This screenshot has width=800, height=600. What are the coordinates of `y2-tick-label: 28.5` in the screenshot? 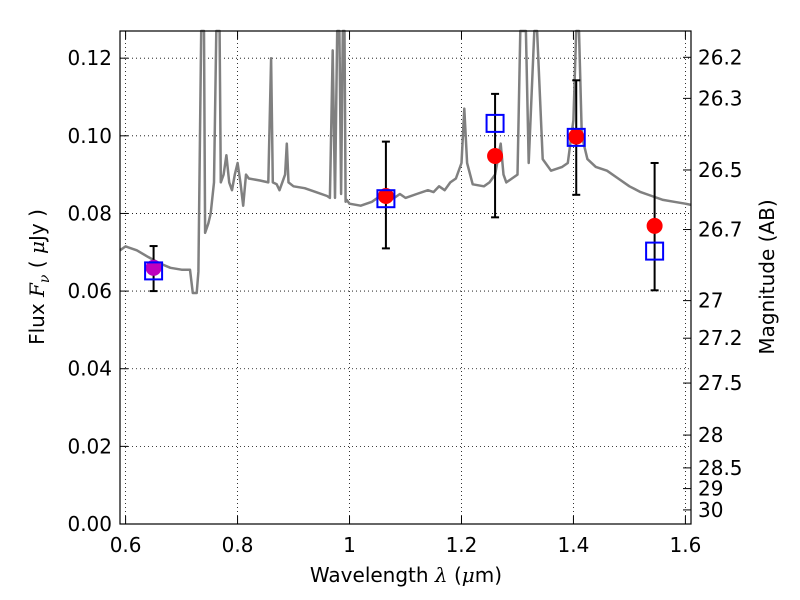 It's located at (720, 468).